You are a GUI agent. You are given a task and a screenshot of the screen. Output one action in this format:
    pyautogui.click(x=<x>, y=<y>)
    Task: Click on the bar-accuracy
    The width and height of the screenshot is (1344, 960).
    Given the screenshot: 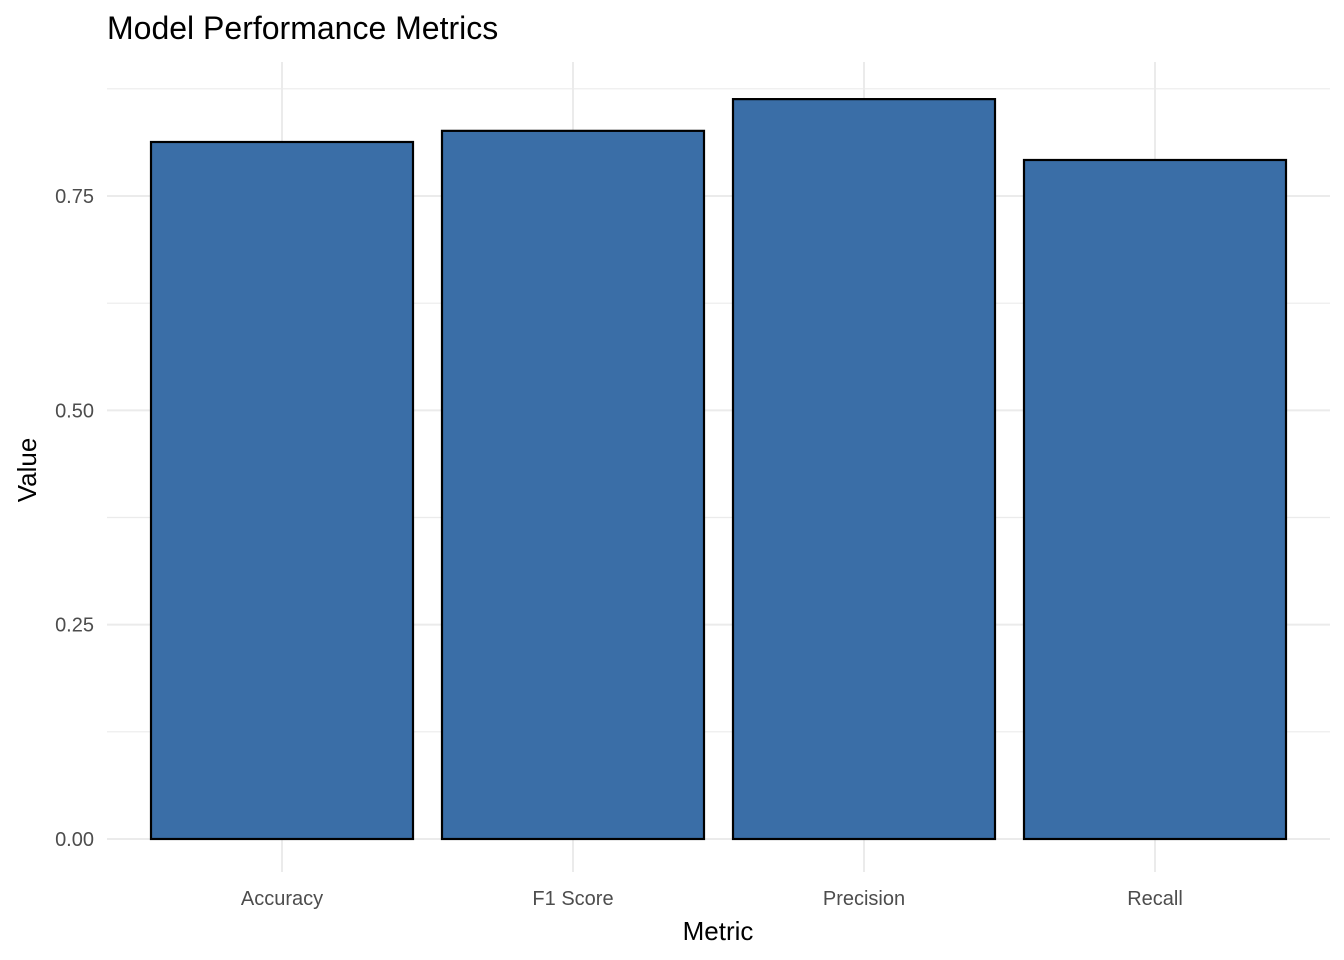 What is the action you would take?
    pyautogui.click(x=282, y=490)
    